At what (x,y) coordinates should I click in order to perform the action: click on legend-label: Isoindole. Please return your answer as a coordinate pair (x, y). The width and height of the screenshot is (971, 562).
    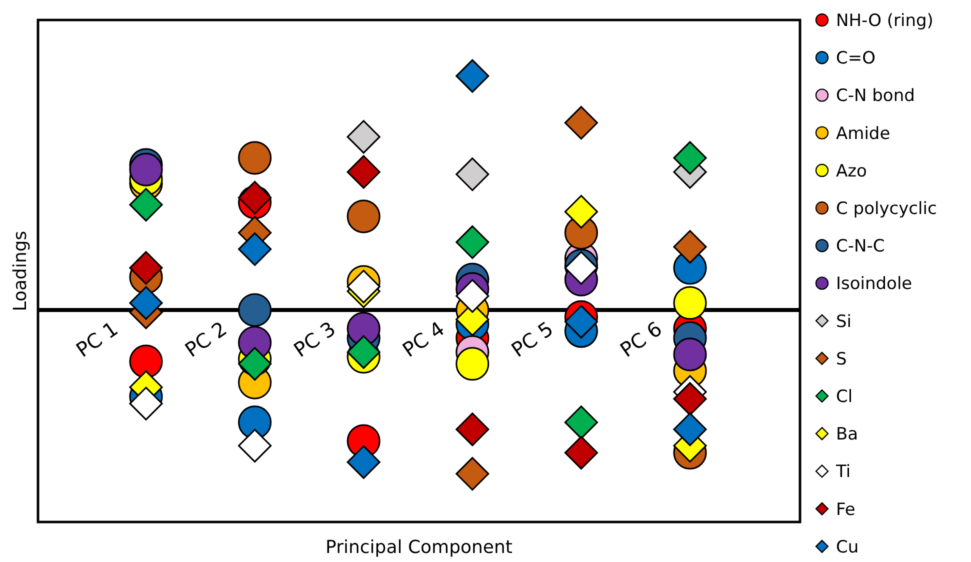
    Looking at the image, I should click on (874, 284).